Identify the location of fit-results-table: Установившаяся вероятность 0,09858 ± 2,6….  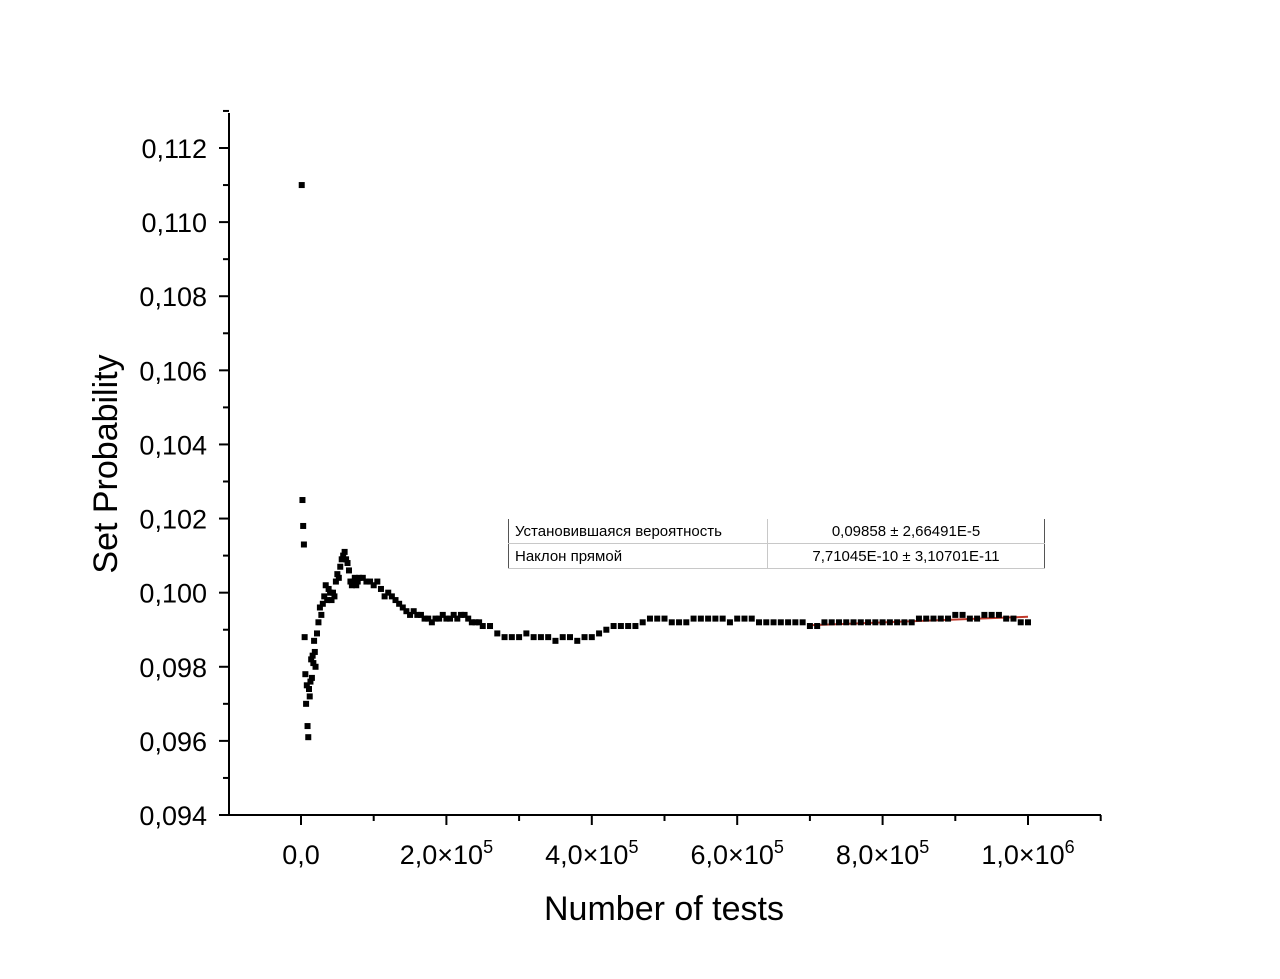
(776, 544).